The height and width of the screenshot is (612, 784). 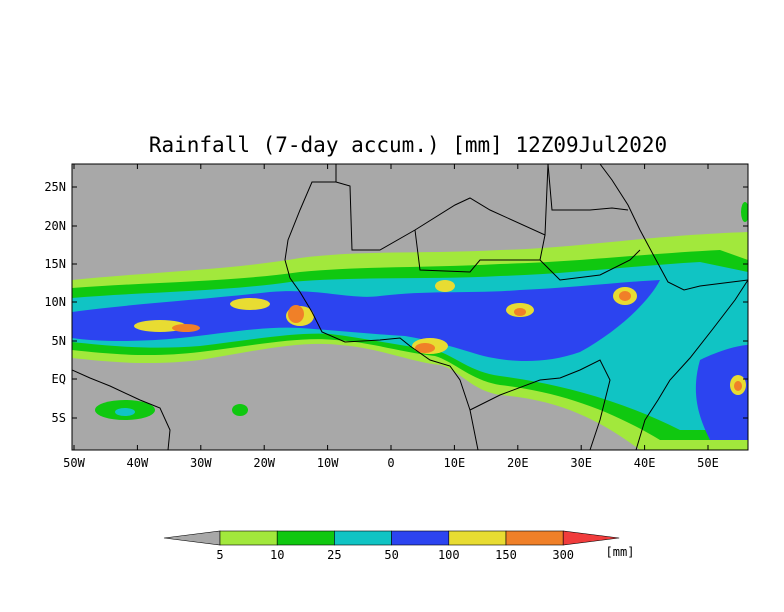 What do you see at coordinates (55, 226) in the screenshot?
I see `y-tick-label: 20N` at bounding box center [55, 226].